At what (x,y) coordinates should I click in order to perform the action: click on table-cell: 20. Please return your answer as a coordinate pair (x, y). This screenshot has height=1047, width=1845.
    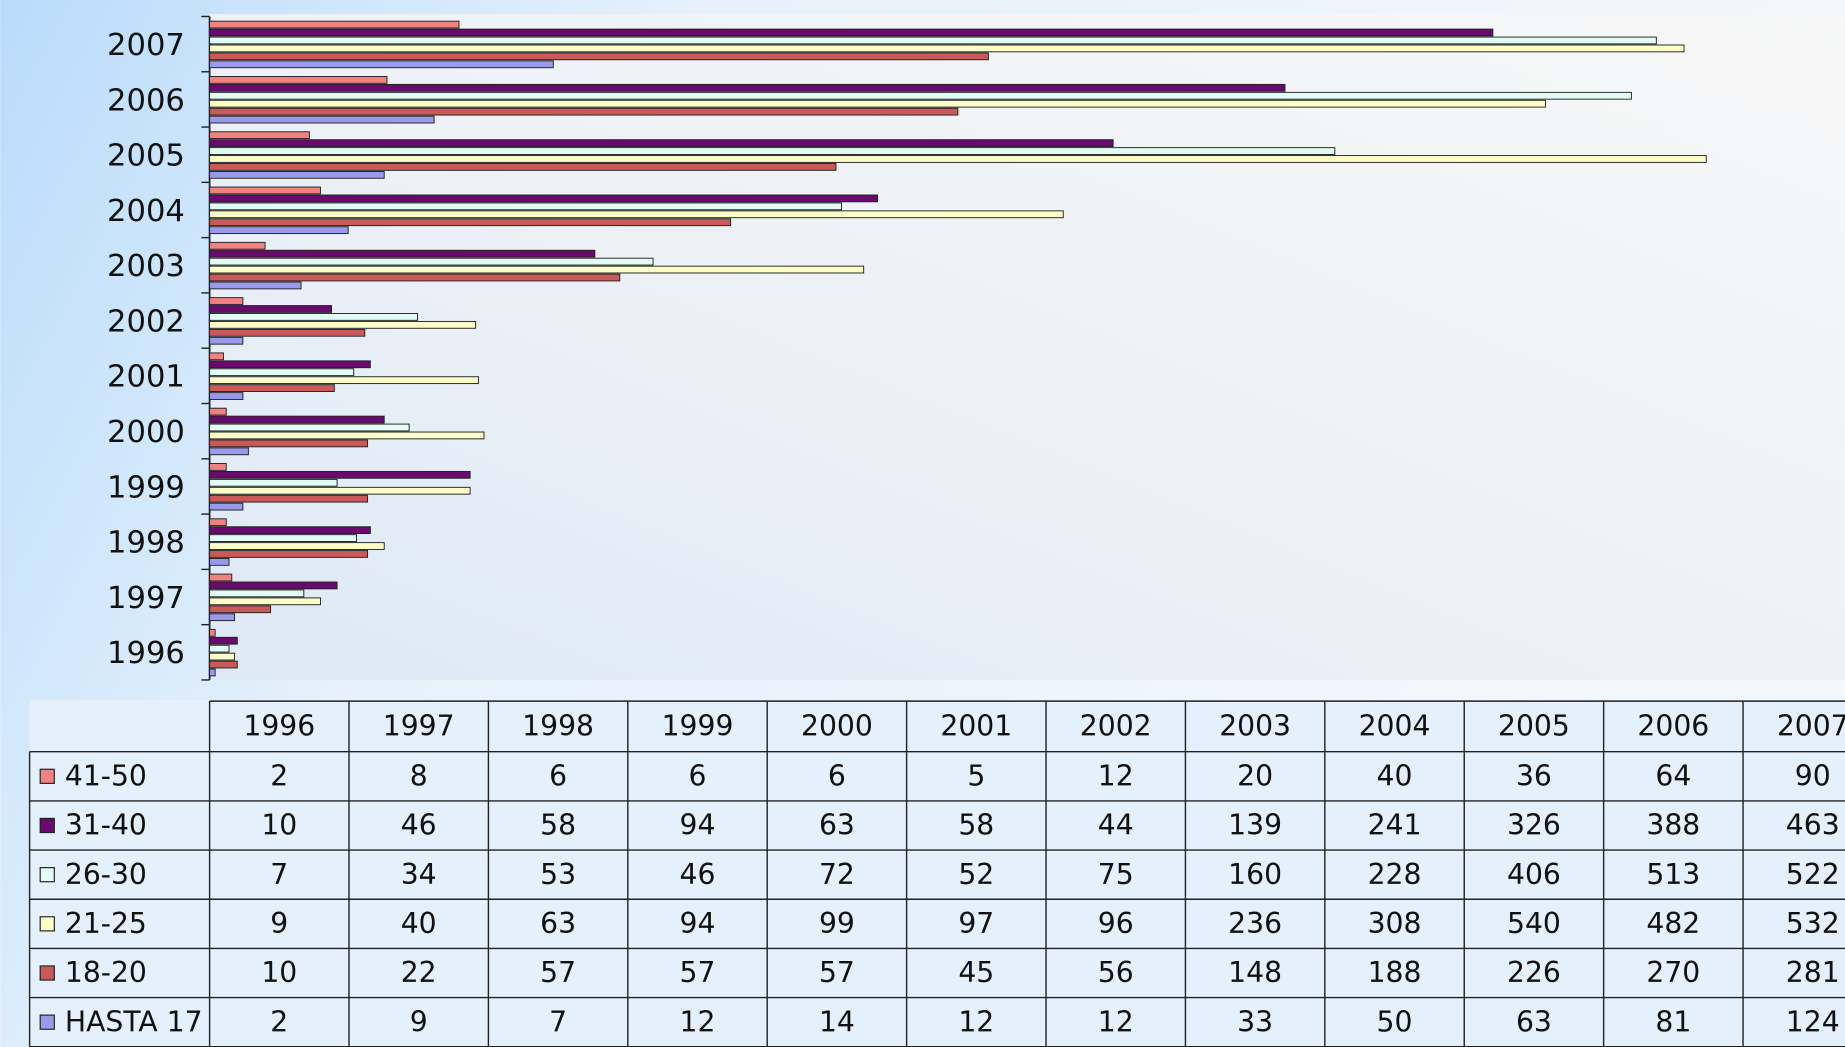
    Looking at the image, I should click on (1255, 775).